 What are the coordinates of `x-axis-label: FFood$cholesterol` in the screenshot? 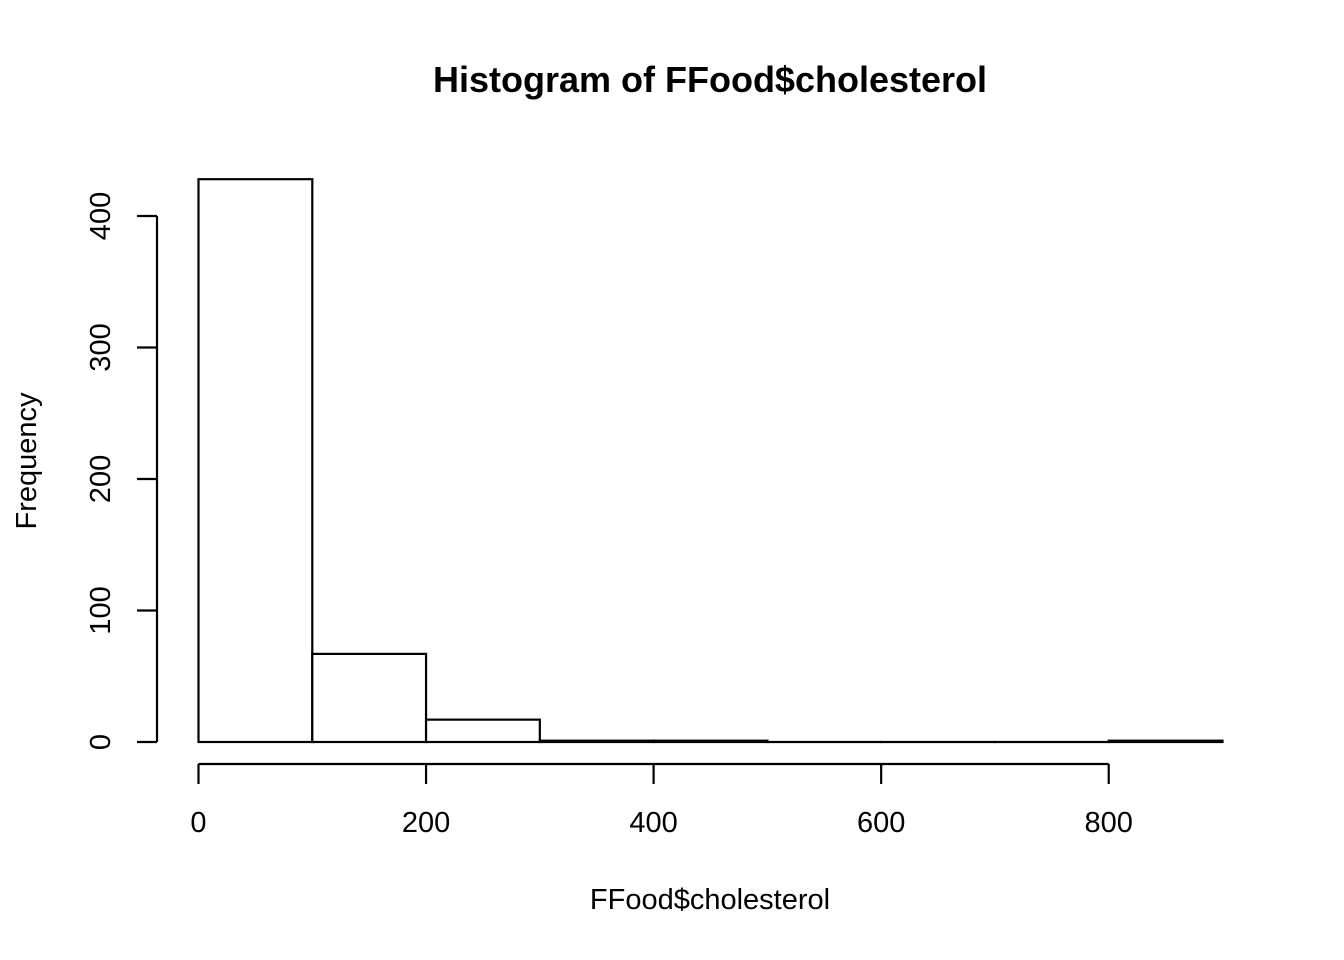 It's located at (710, 900).